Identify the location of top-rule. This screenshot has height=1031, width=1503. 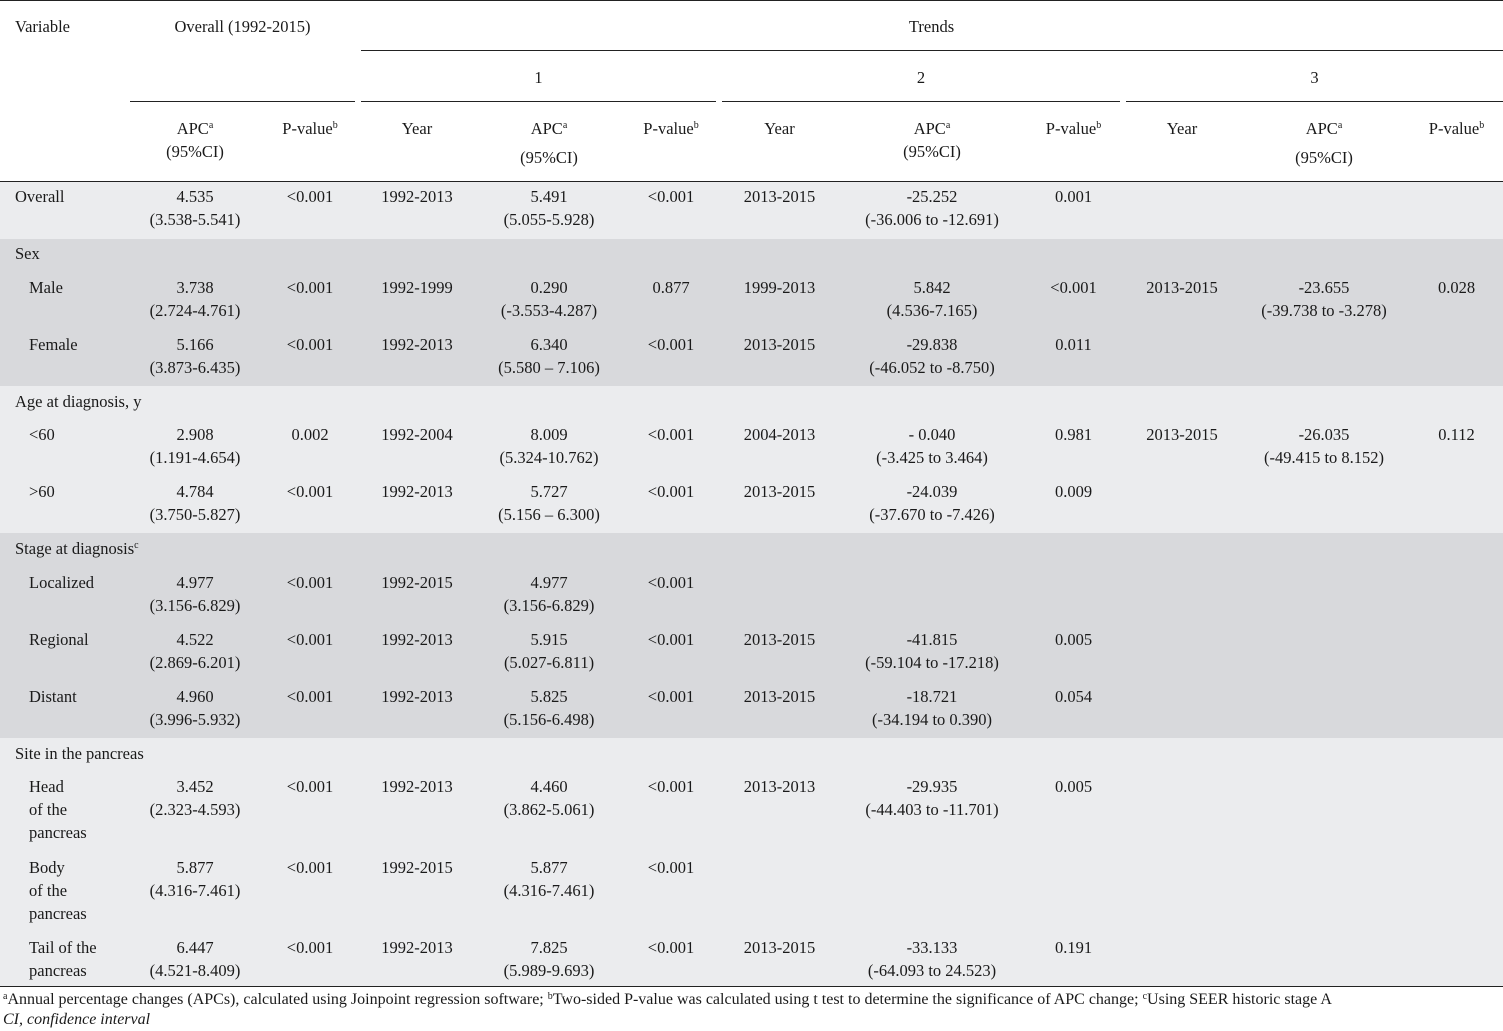
(751, 0).